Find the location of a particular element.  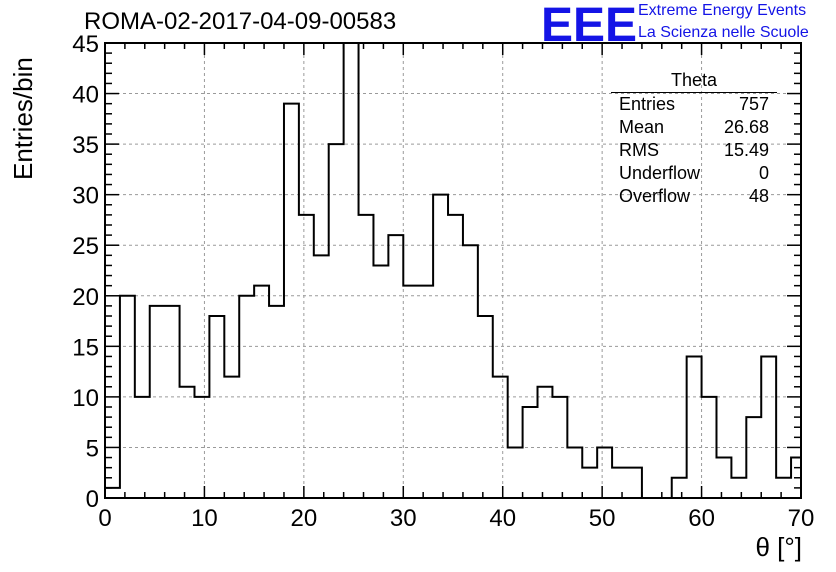

y-tick-label: 5 is located at coordinates (92, 448).